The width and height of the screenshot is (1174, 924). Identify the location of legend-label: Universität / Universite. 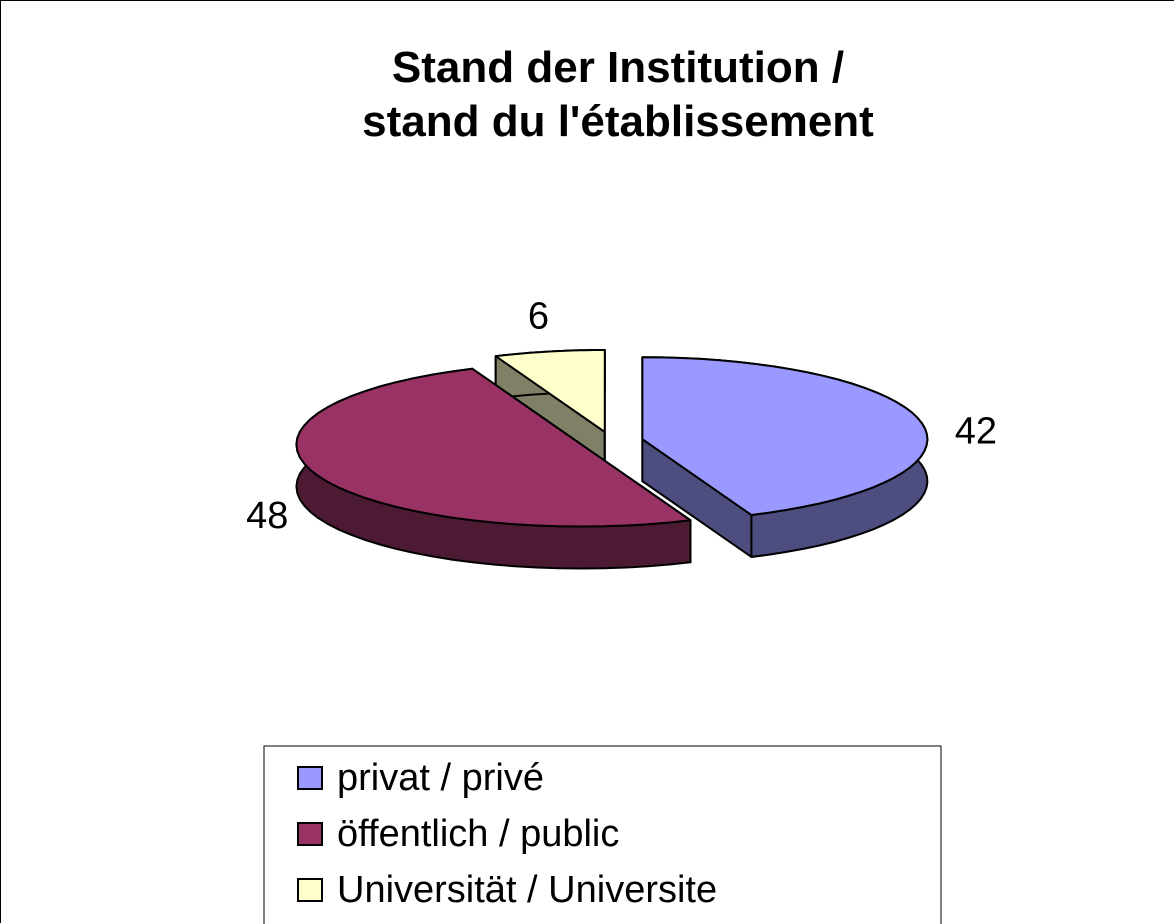
(527, 890).